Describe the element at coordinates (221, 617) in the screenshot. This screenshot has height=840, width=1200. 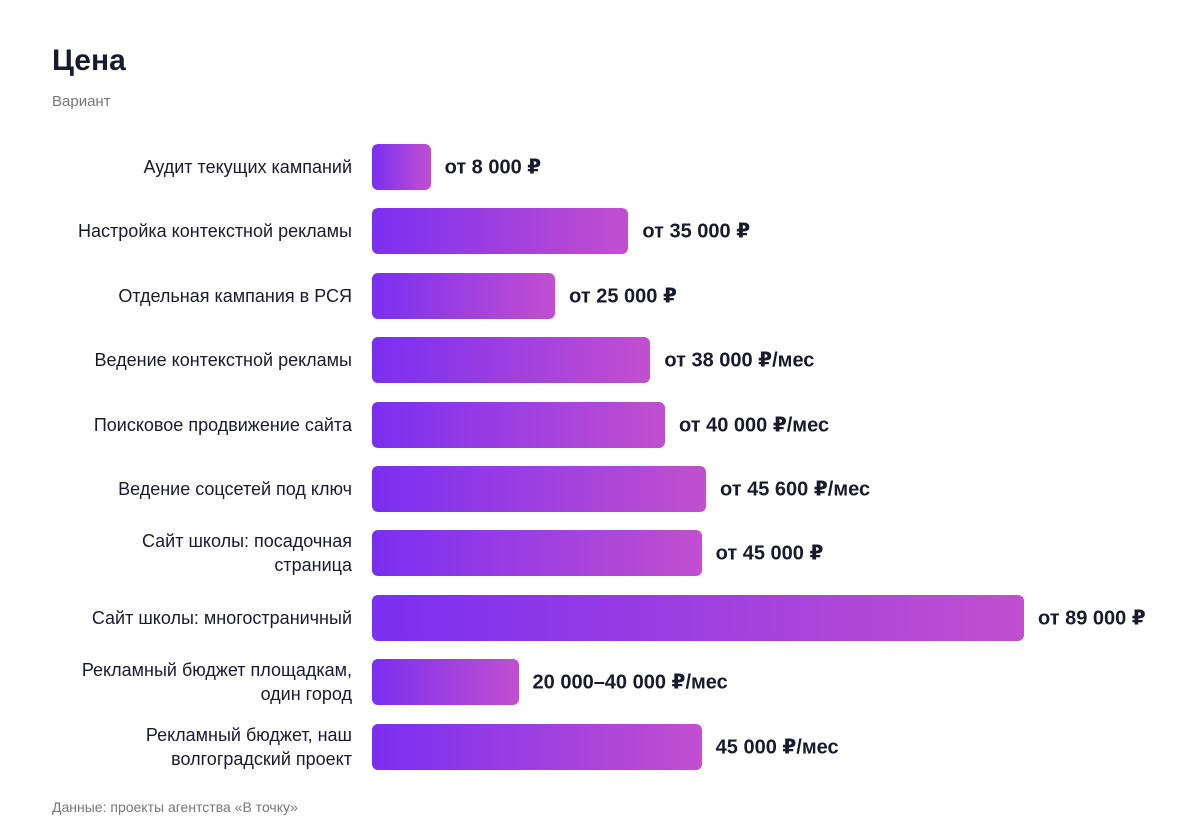
I see `category-label: Сайт школы: многостраничный` at that location.